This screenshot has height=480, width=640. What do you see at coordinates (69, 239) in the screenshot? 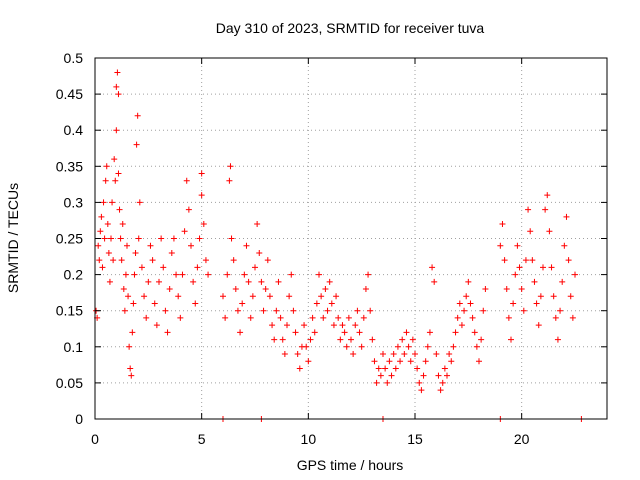
I see `y-tick-label: 0.25` at bounding box center [69, 239].